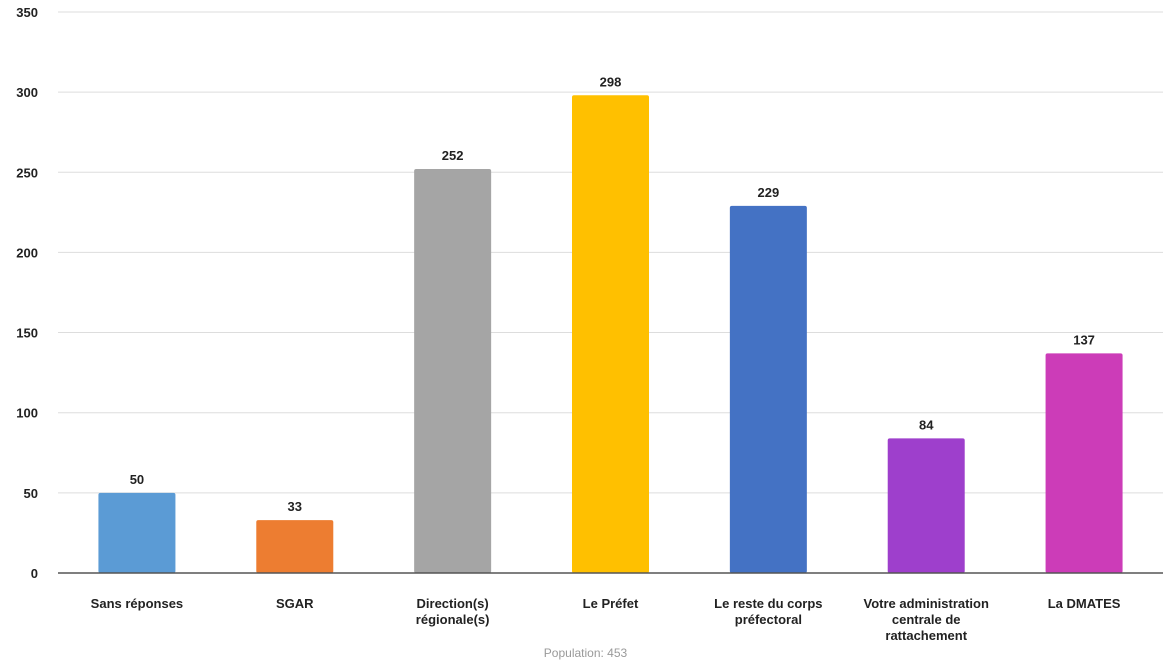 The height and width of the screenshot is (663, 1171). I want to click on x-category-label: La DMATES, so click(1084, 603).